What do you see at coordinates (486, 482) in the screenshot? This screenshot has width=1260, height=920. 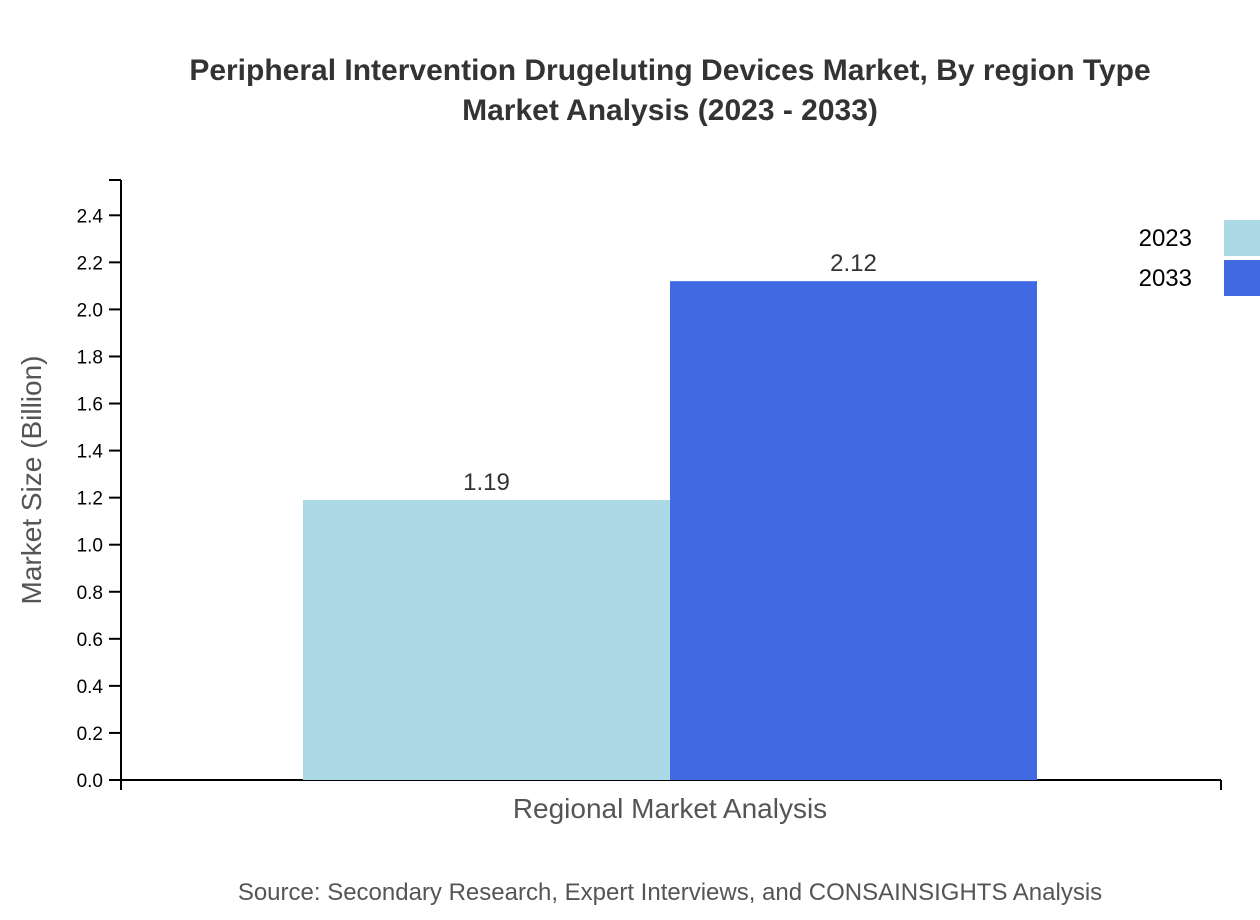 I see `data-label: 1.19` at bounding box center [486, 482].